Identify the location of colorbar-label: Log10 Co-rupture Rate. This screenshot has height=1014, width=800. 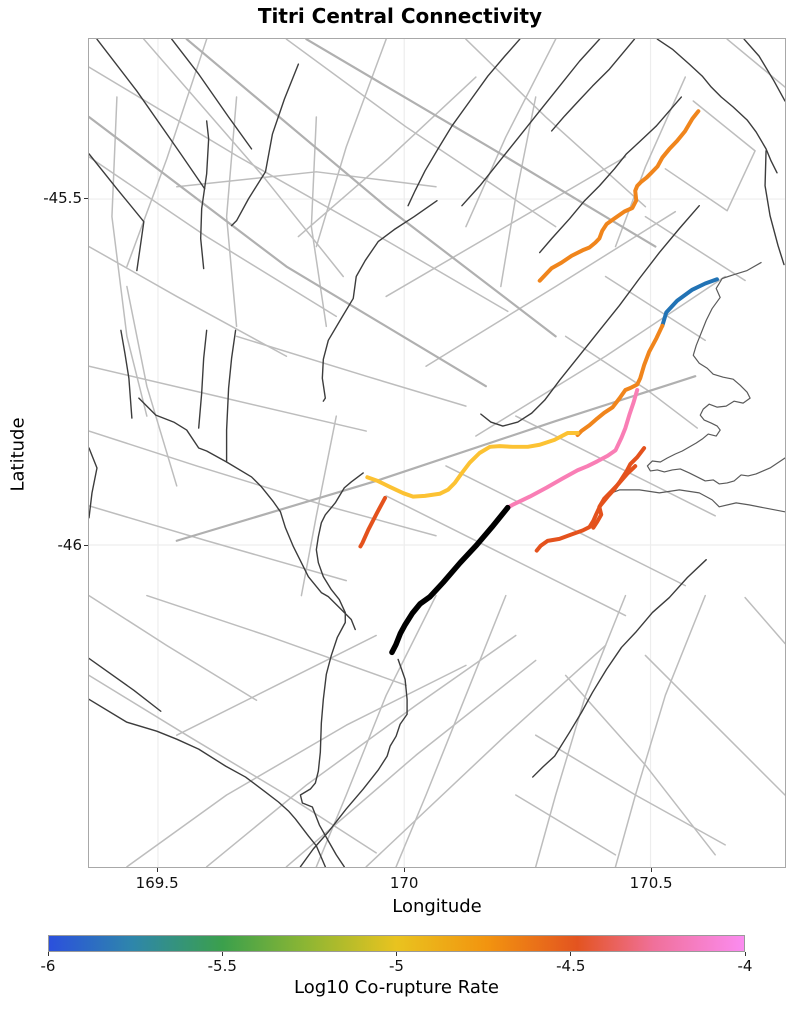
(396, 987).